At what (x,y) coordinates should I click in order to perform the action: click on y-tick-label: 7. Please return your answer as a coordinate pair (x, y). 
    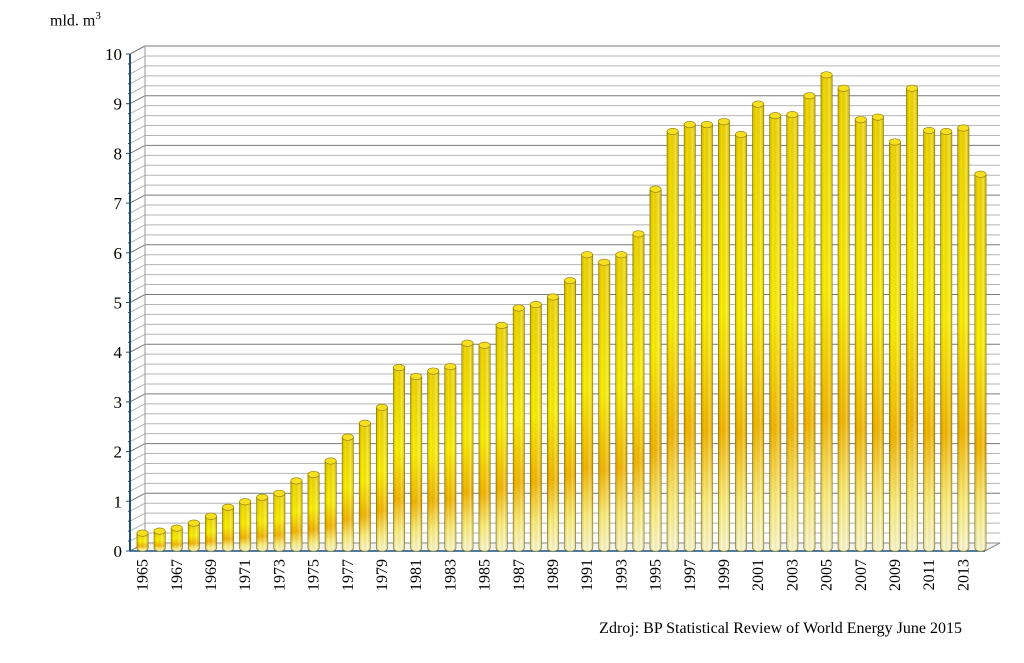
    Looking at the image, I should click on (118, 203).